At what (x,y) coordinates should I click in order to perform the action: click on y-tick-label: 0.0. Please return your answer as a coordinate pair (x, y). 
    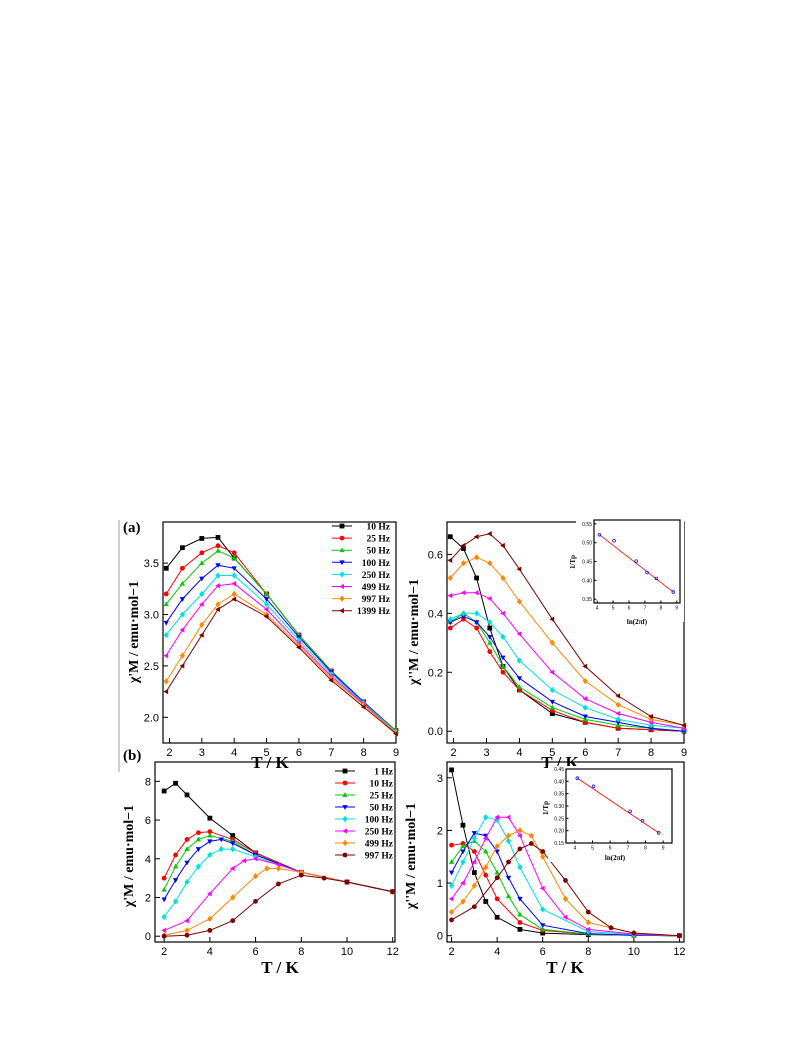
    Looking at the image, I should click on (435, 732).